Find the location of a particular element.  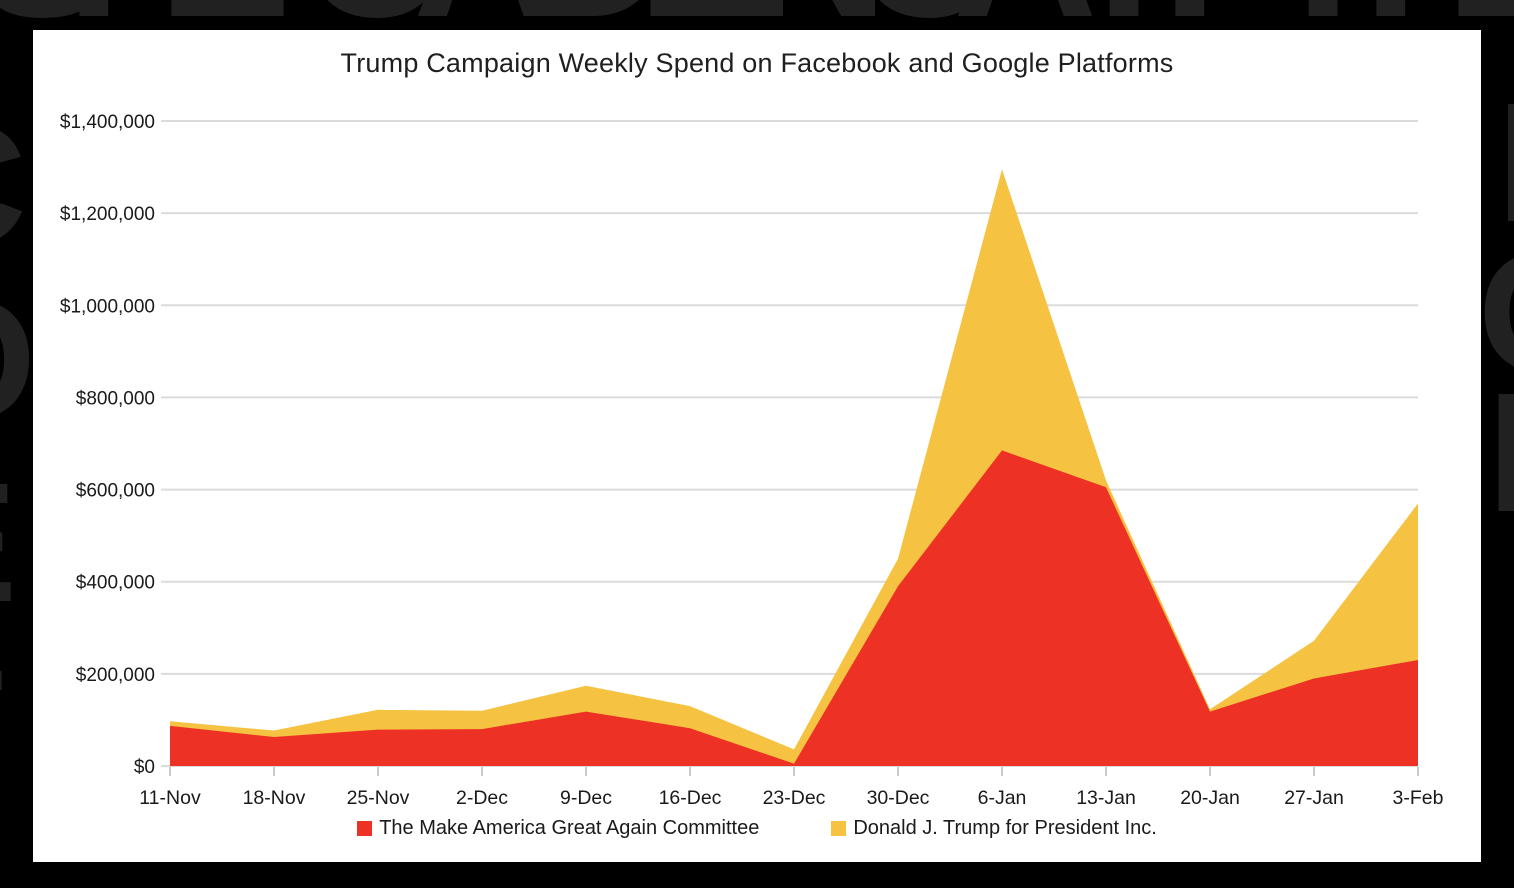

y-axis-tick-label: $800,000 is located at coordinates (115, 398).